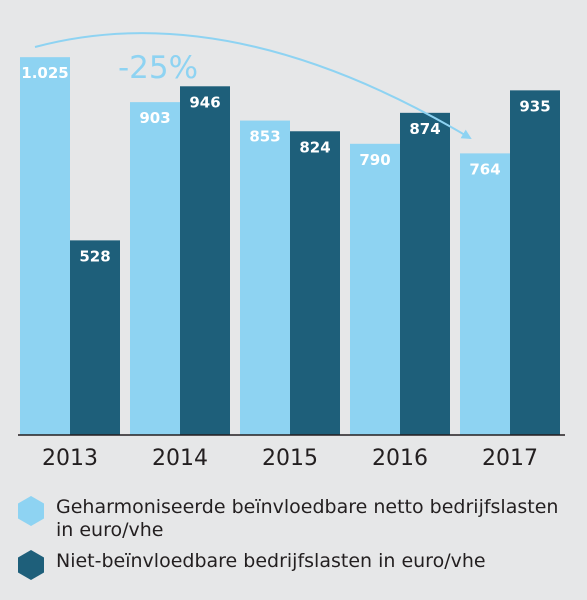 Image resolution: width=587 pixels, height=600 pixels. I want to click on data-label: 528, so click(94, 256).